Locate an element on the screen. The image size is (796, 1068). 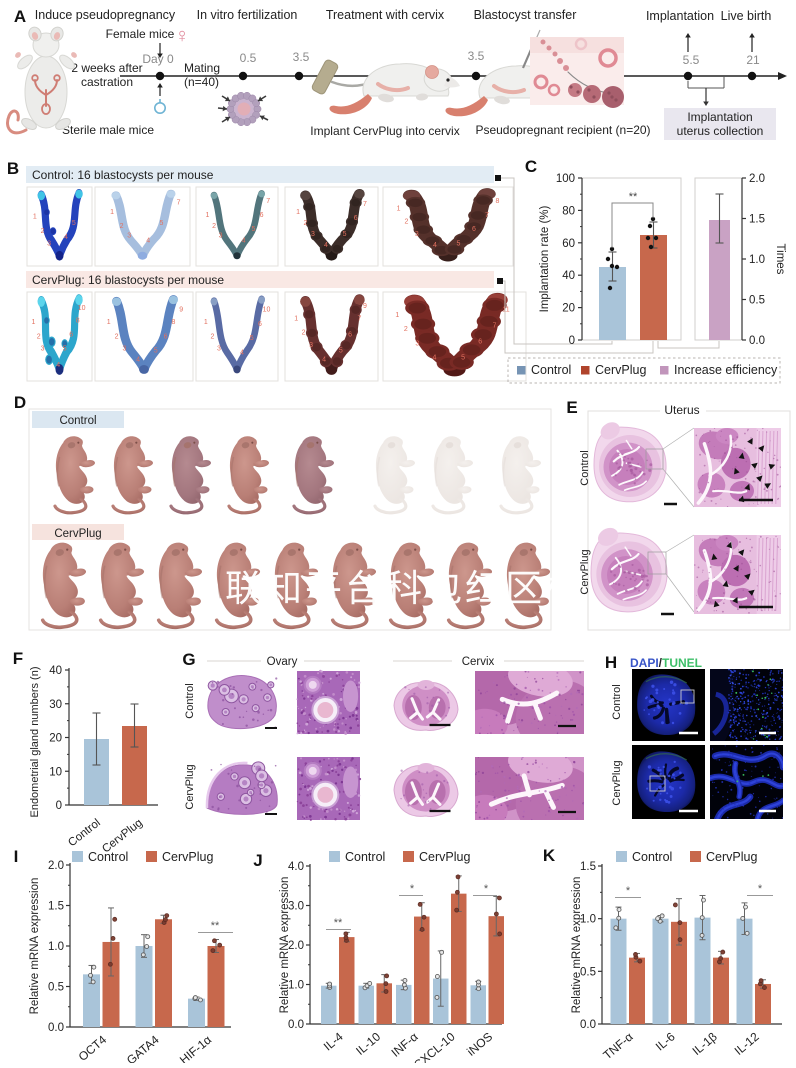
svg-text: castration is located at coordinates (107, 82).